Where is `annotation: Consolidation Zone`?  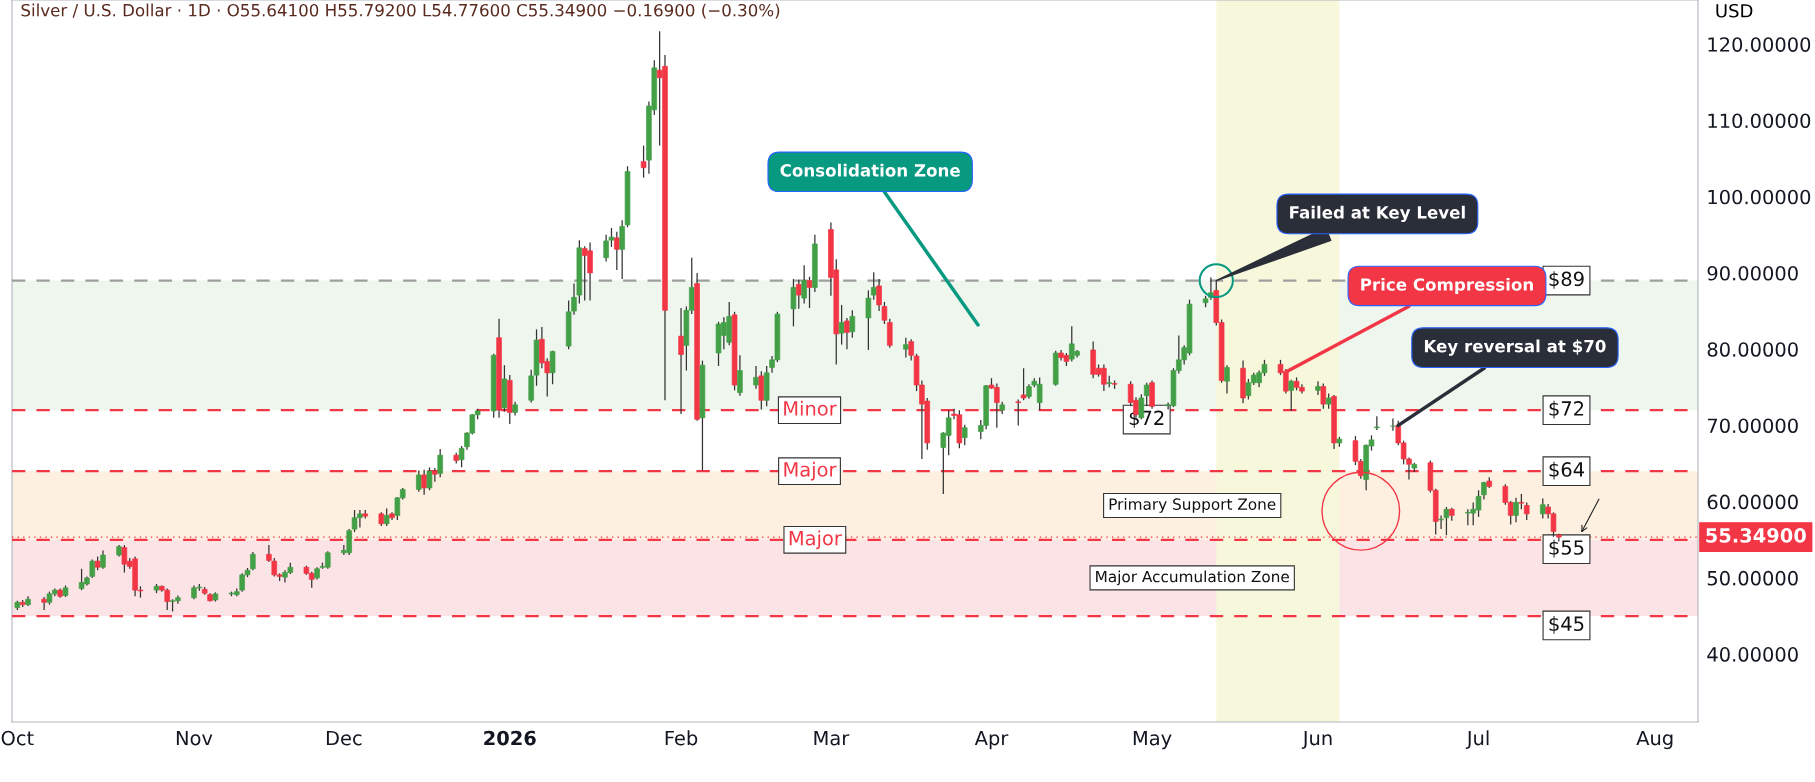 annotation: Consolidation Zone is located at coordinates (870, 170).